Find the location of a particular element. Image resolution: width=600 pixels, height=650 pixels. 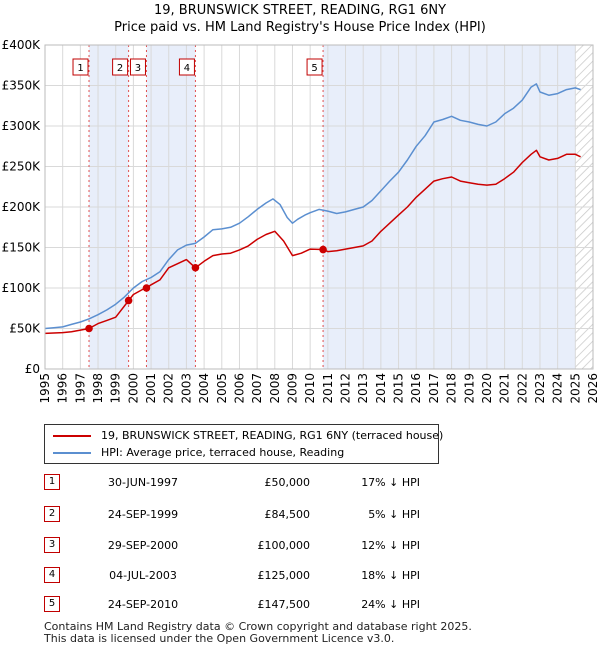

x-tick-label: 2014 is located at coordinates (381, 388).